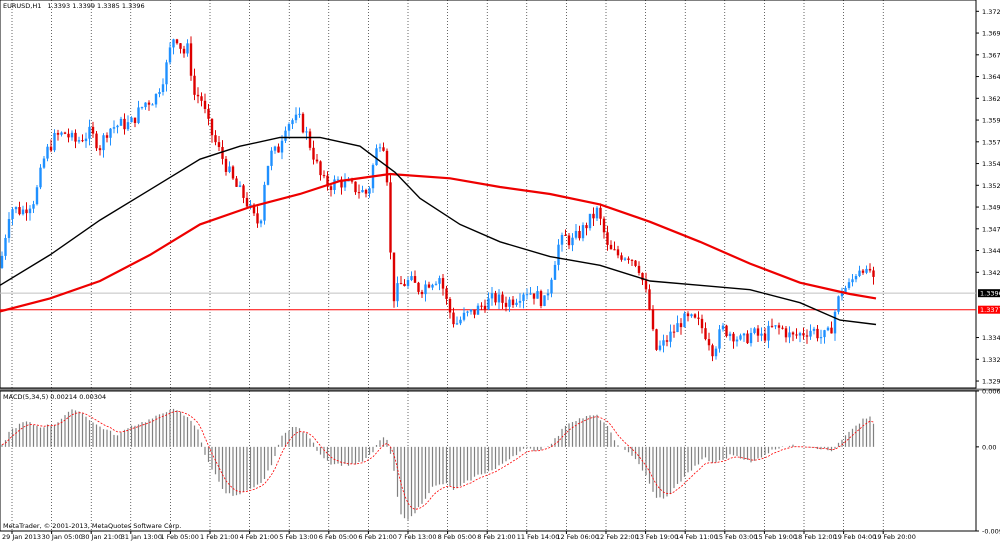  I want to click on time-tick-label: 8 Feb 05:00, so click(457, 537).